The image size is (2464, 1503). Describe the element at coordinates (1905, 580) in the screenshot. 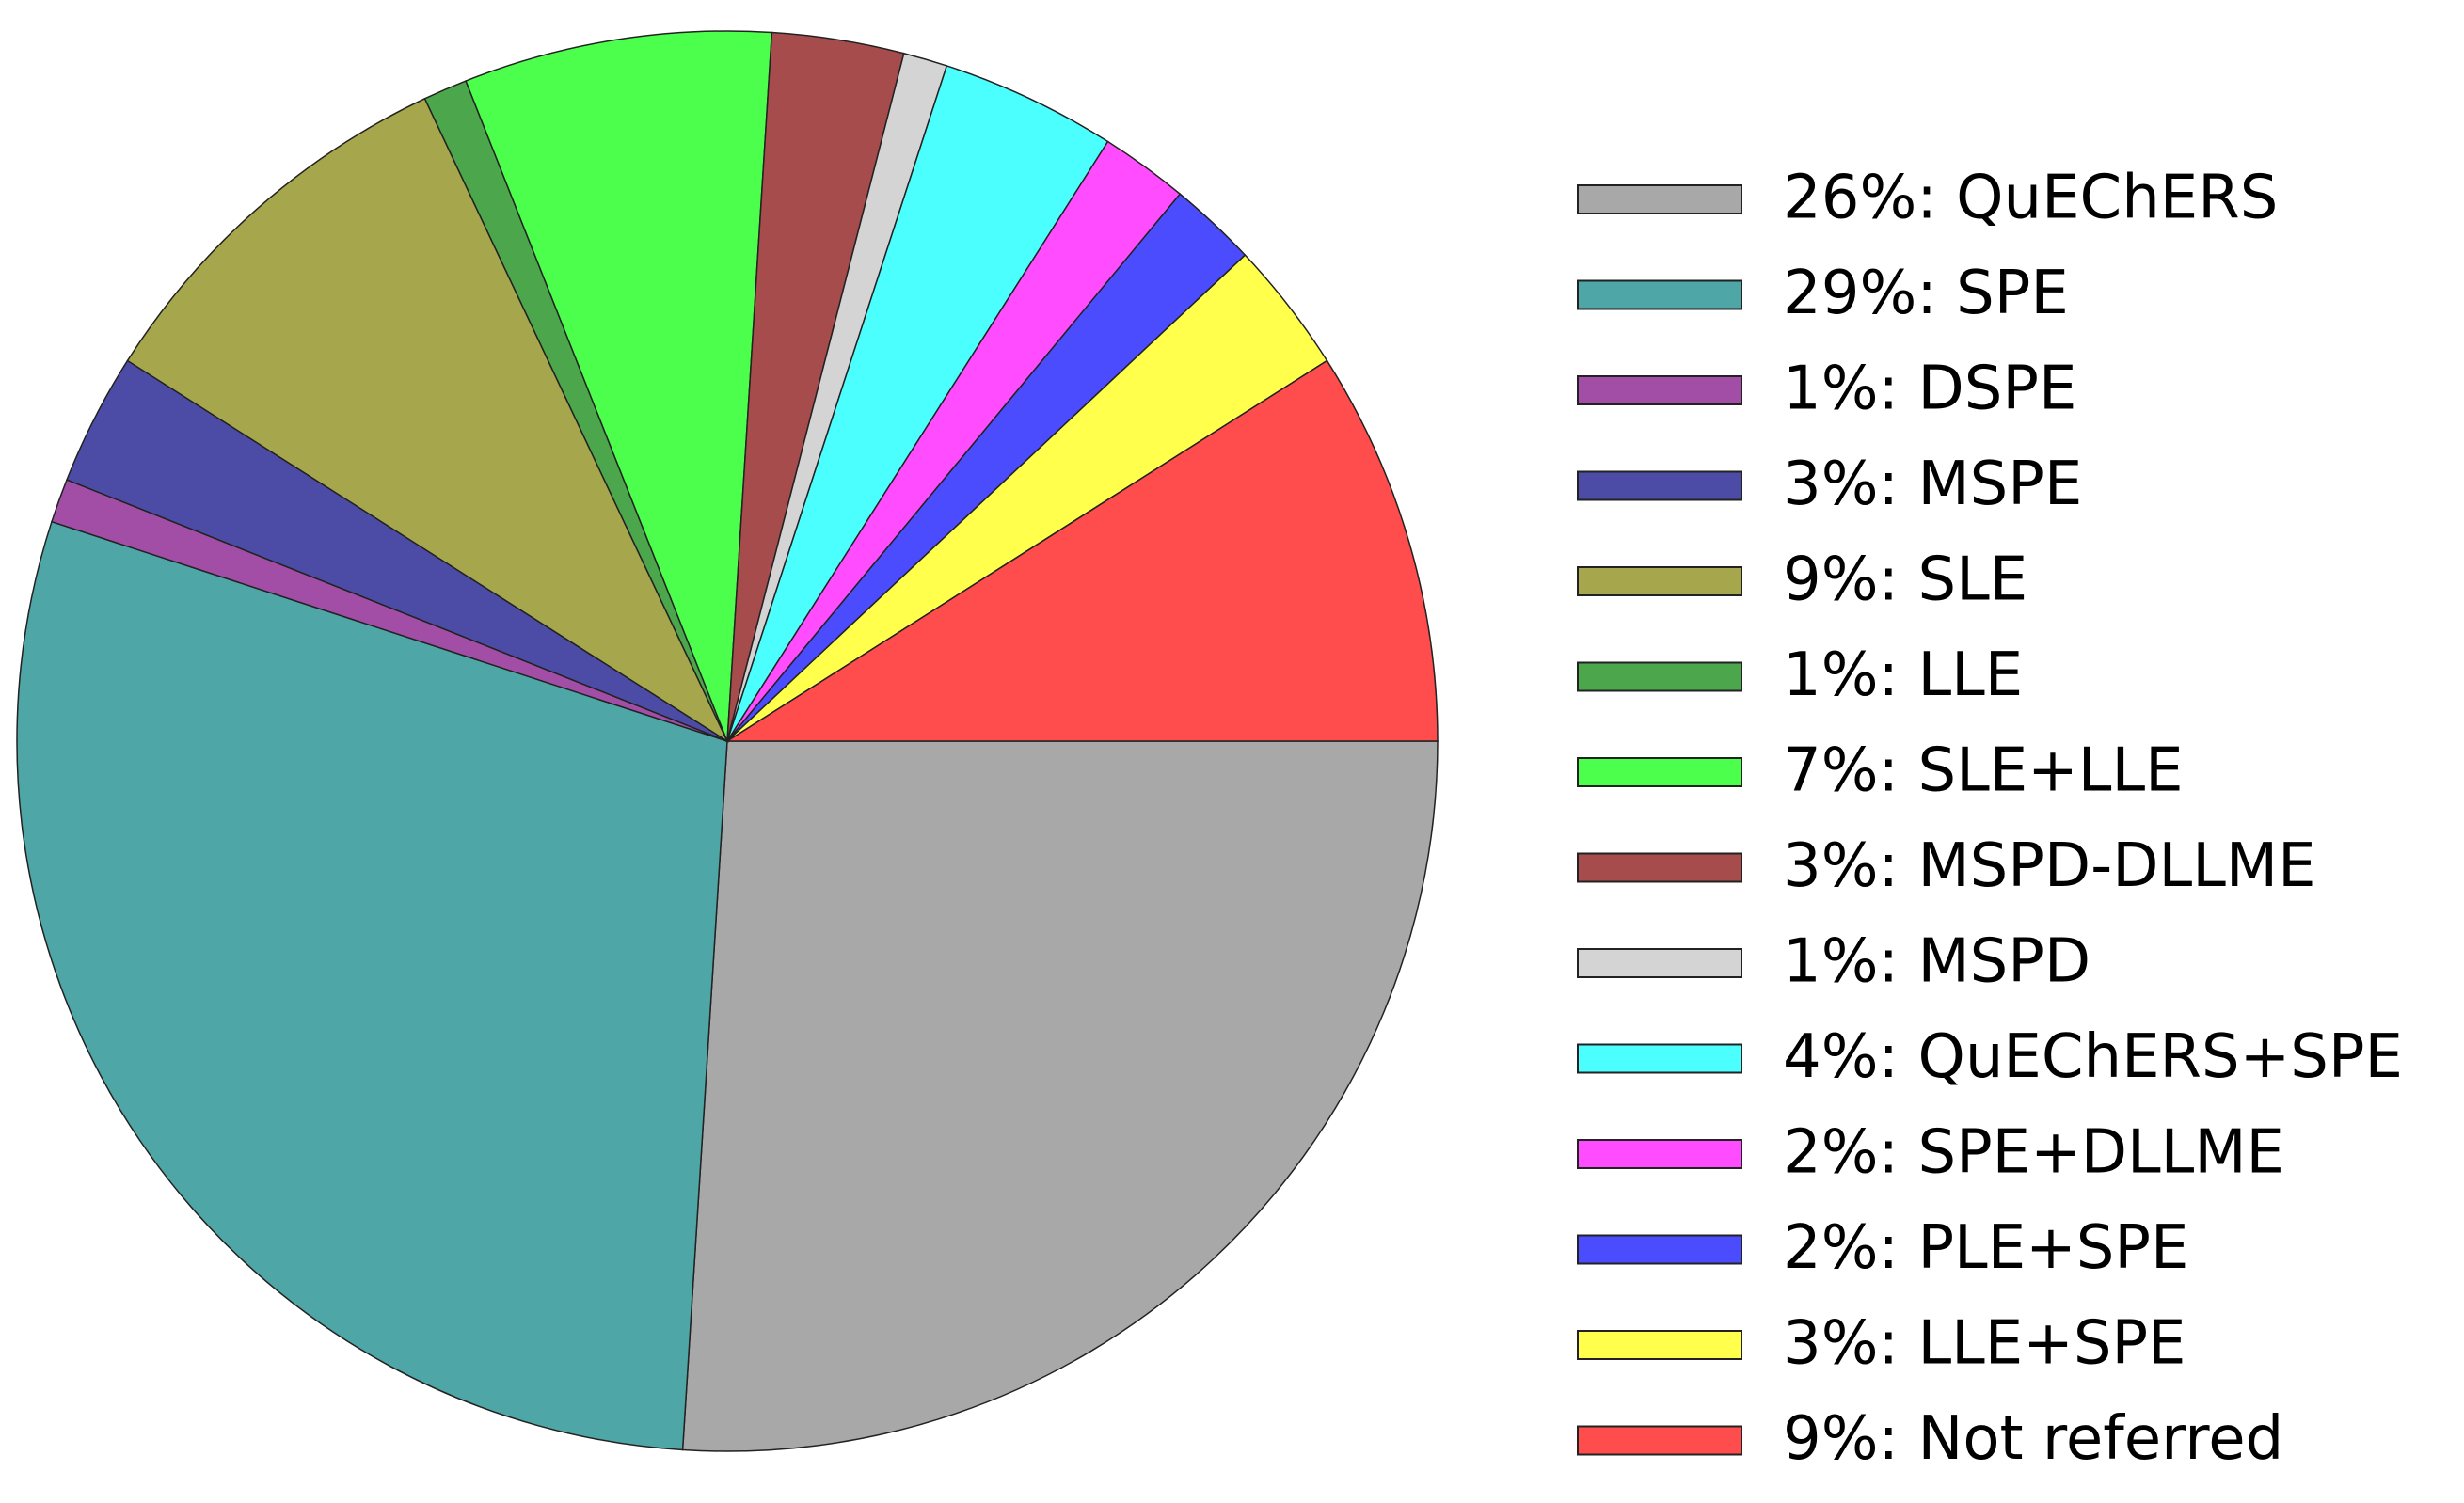

I see `legend-label: 9%: SLE` at that location.